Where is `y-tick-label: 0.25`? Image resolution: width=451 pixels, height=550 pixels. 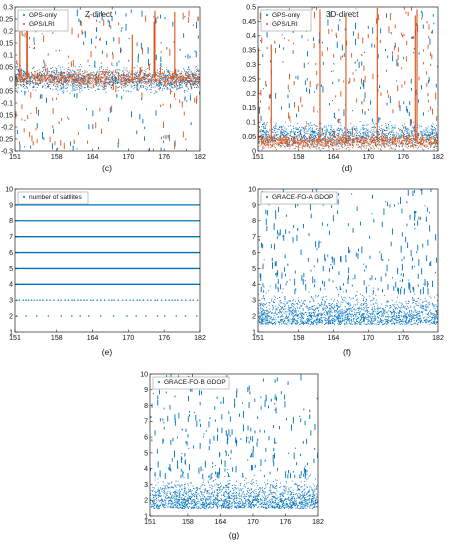 y-tick-label: 0.25 is located at coordinates (6, 19).